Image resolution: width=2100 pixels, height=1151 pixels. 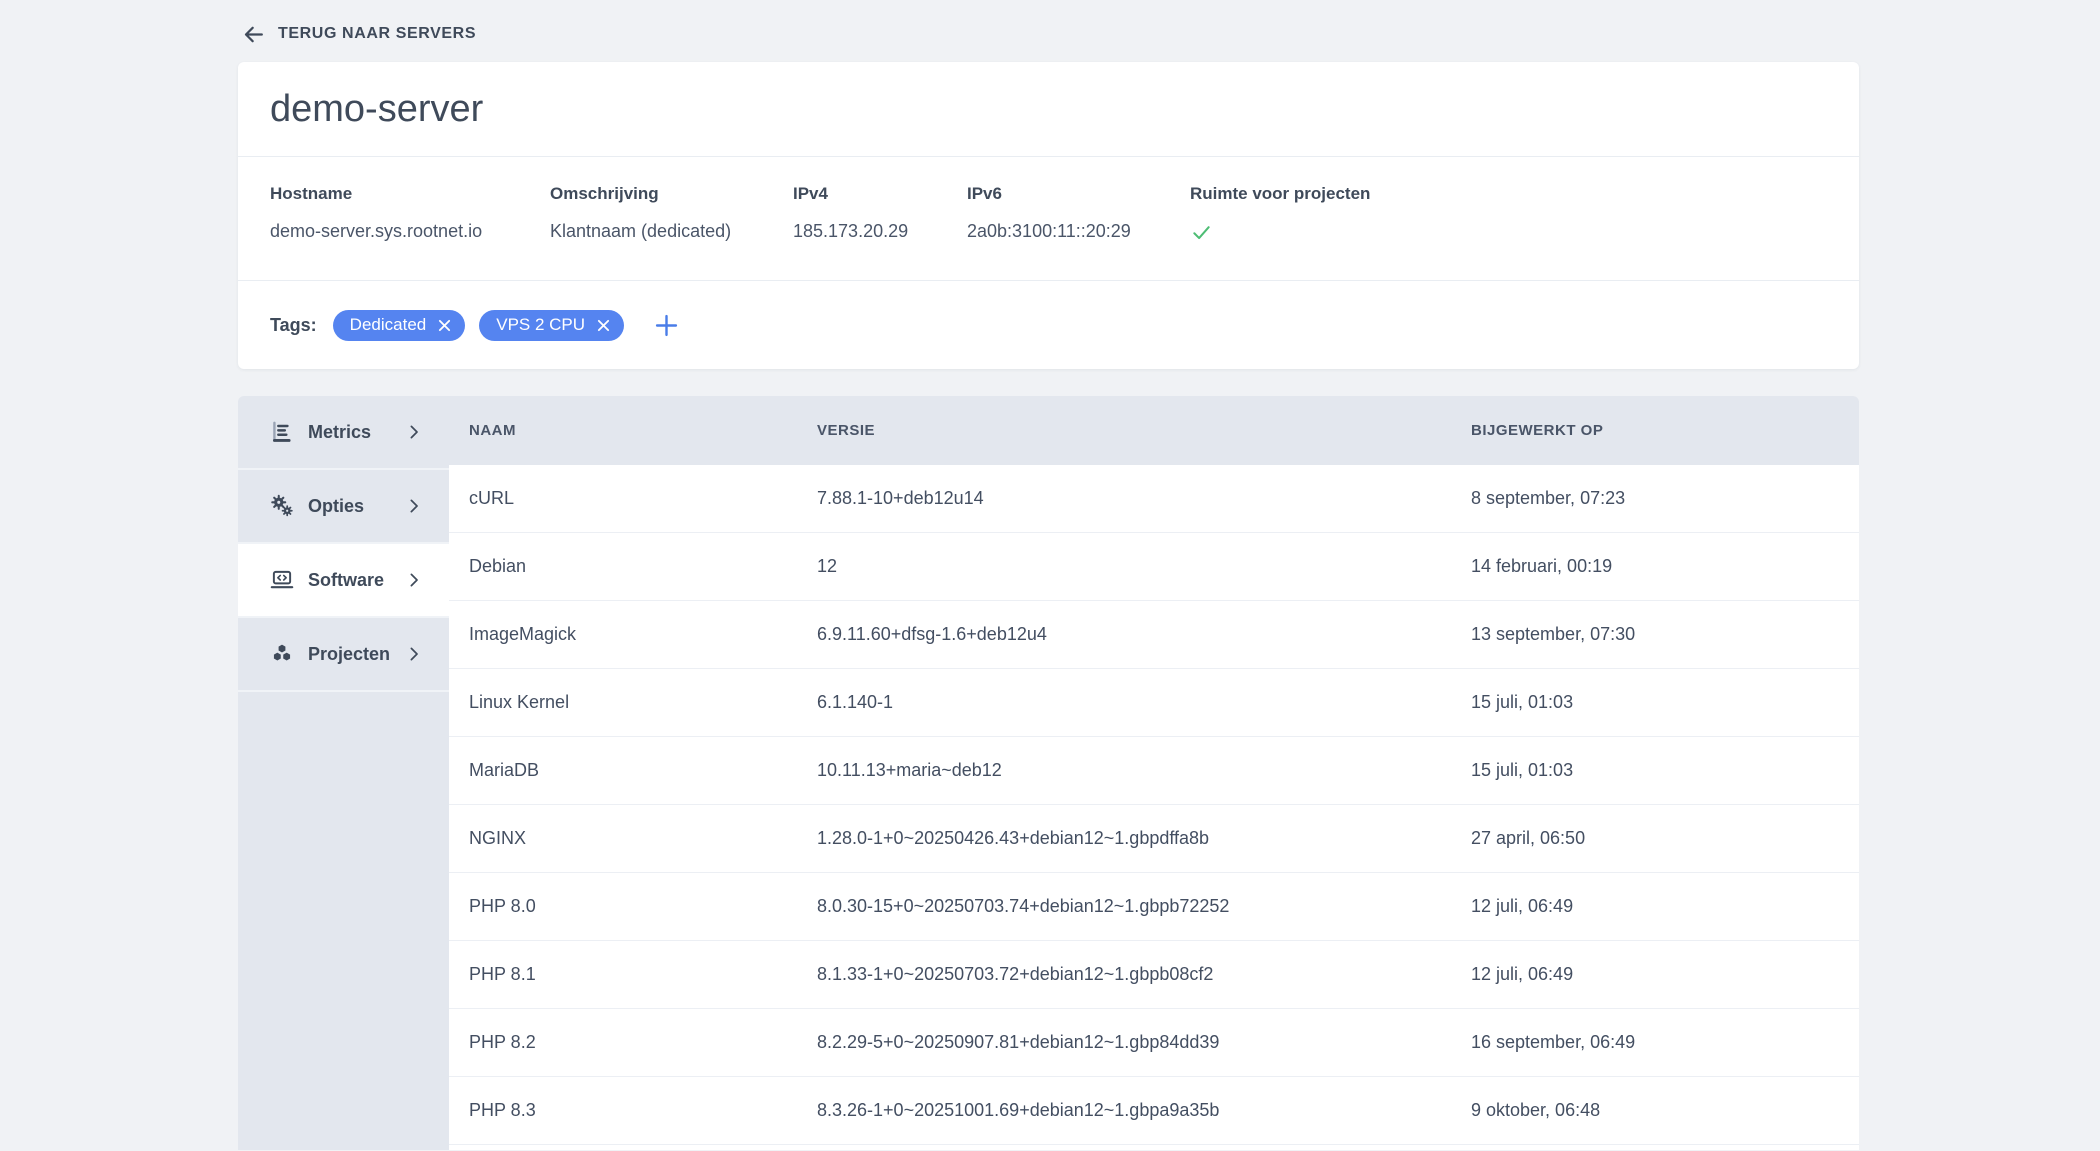 I want to click on cell-versie: 12, so click(x=827, y=566).